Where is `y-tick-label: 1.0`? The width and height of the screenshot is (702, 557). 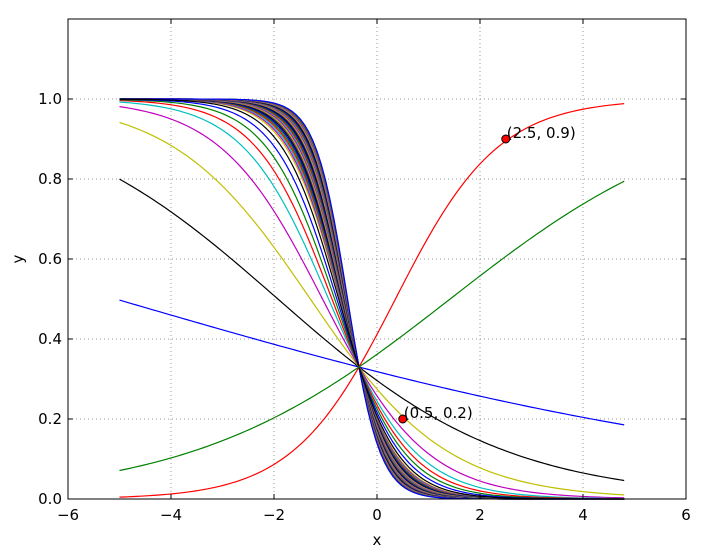
y-tick-label: 1.0 is located at coordinates (50, 99).